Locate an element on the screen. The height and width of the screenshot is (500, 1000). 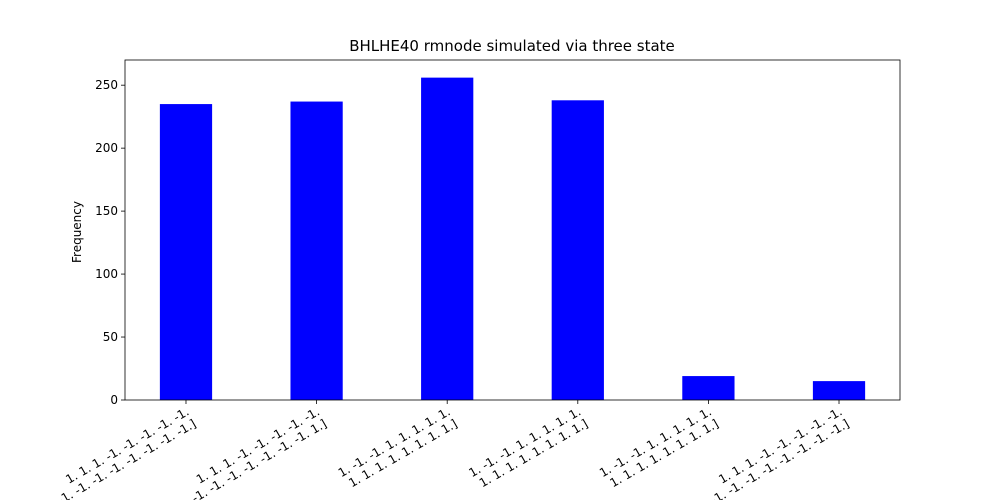
x-tick-label-line: -1. -1. -1. -1. -1. -1. -1. 1.] is located at coordinates (259, 458).